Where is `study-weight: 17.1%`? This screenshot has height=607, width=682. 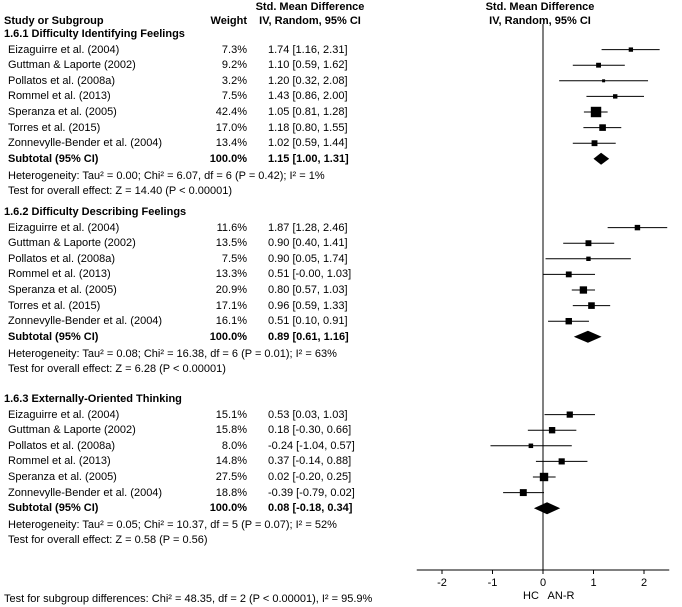 study-weight: 17.1% is located at coordinates (231, 305).